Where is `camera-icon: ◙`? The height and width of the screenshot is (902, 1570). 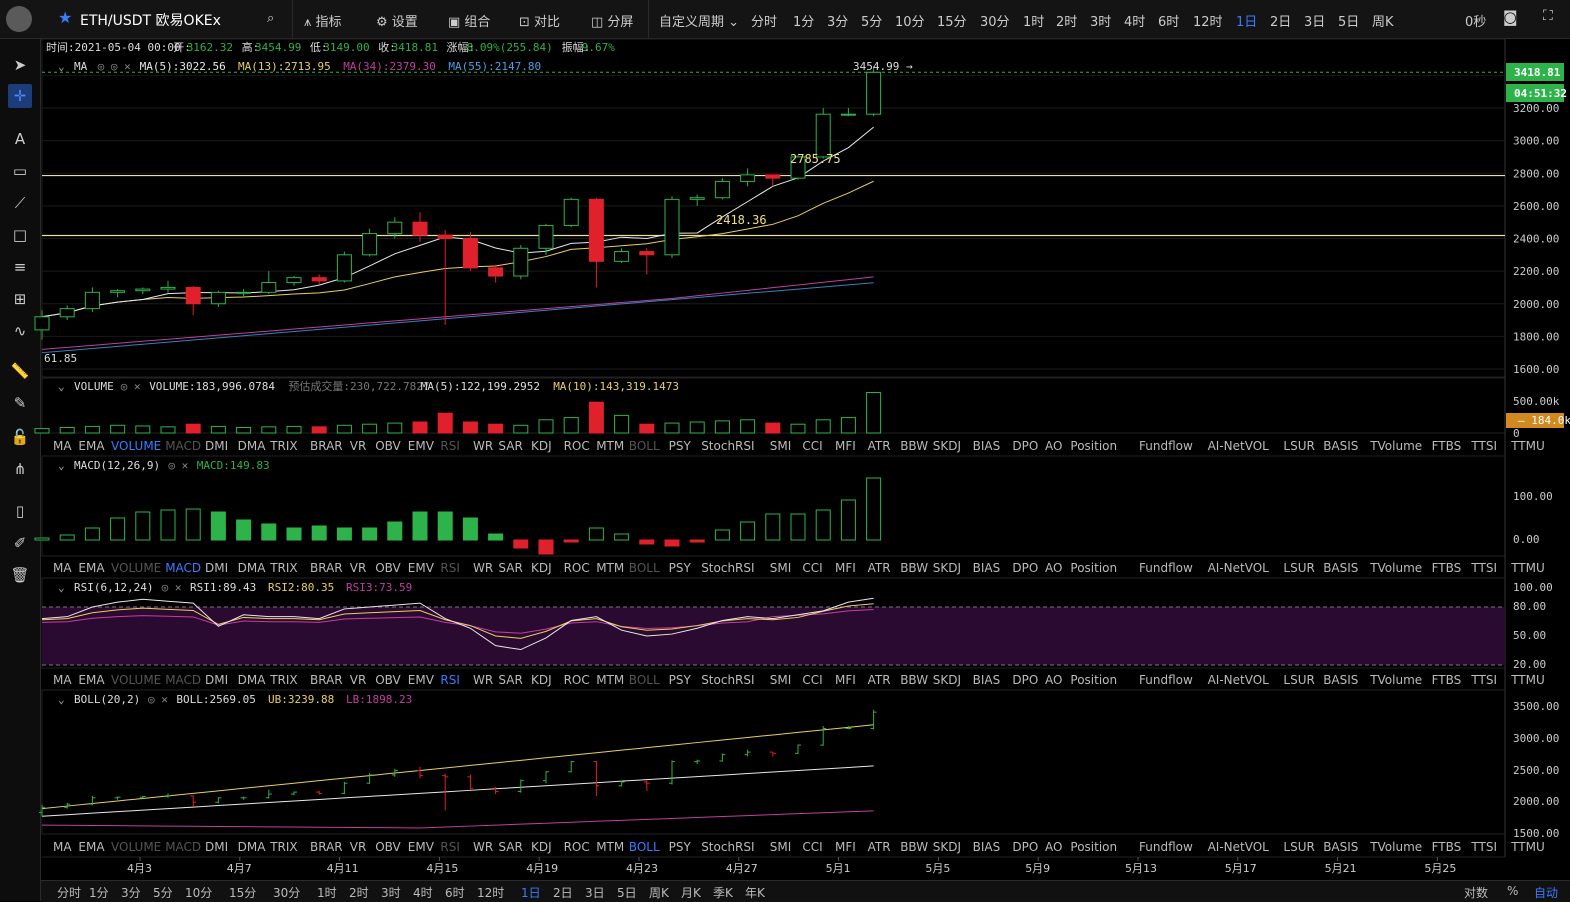
camera-icon: ◙ is located at coordinates (1510, 17).